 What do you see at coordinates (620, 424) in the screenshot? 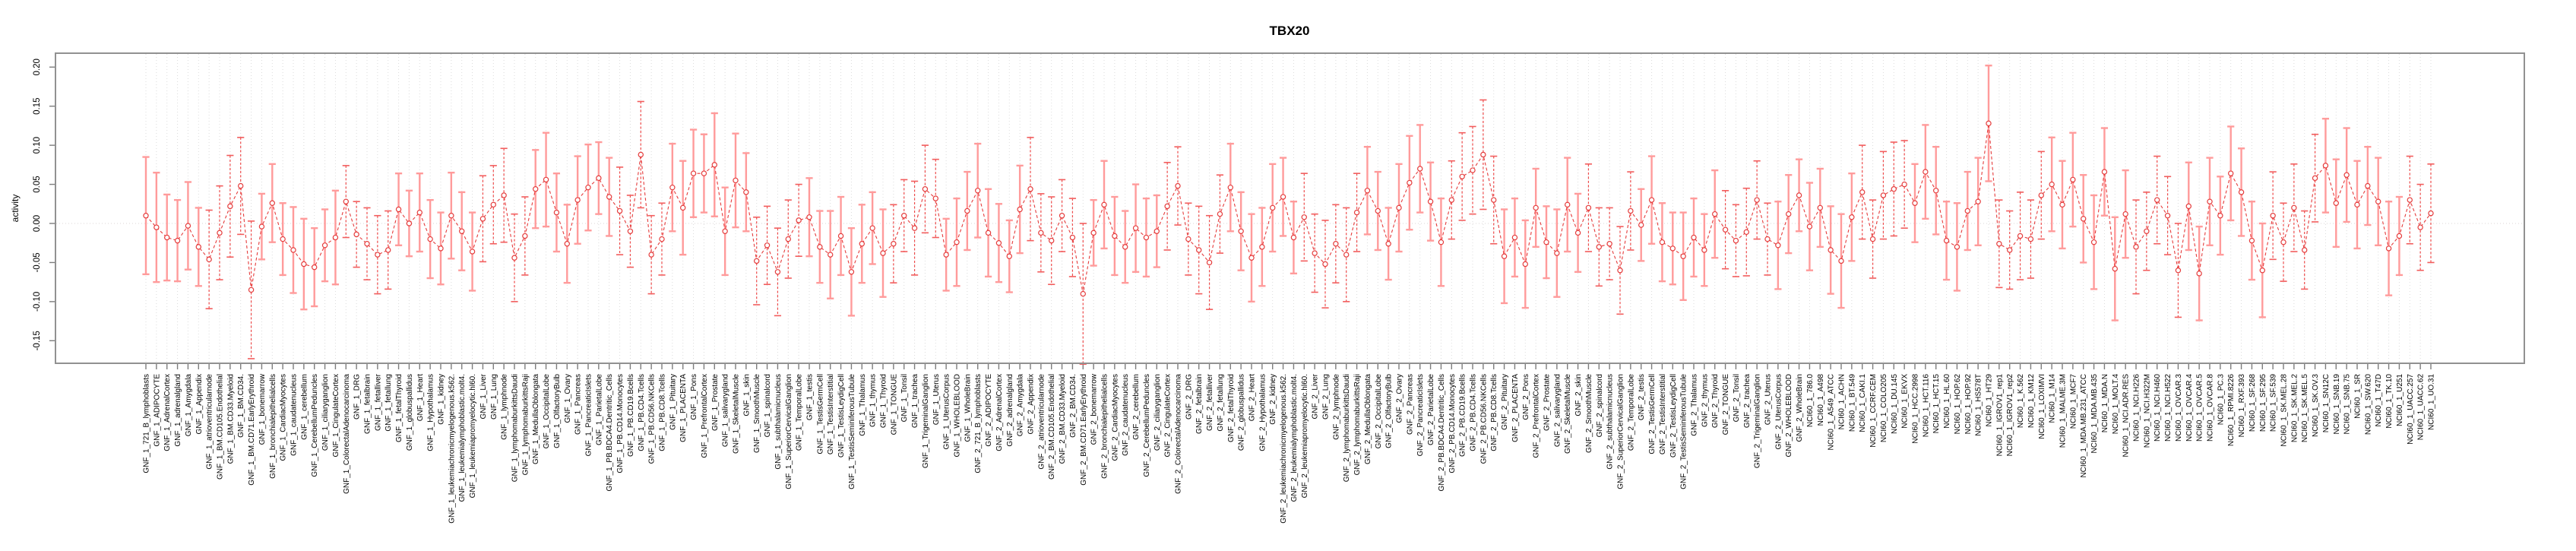
I see `x-tick-label: GNF_1_PB.CD14.Monocytes` at bounding box center [620, 424].